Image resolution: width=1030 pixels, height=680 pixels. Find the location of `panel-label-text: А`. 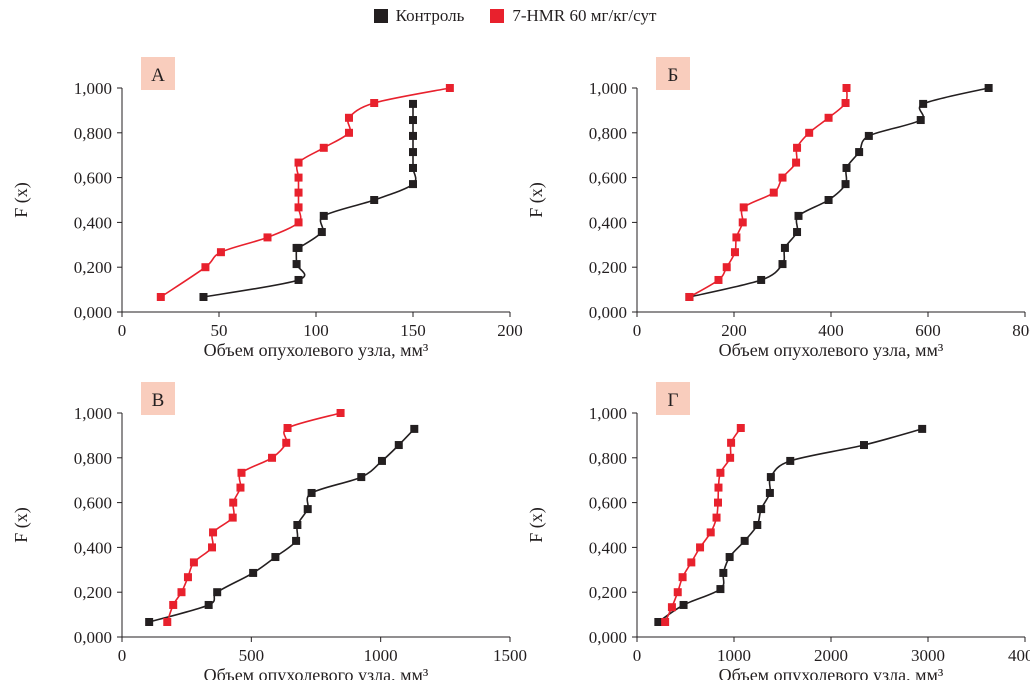

panel-label-text: А is located at coordinates (158, 75).